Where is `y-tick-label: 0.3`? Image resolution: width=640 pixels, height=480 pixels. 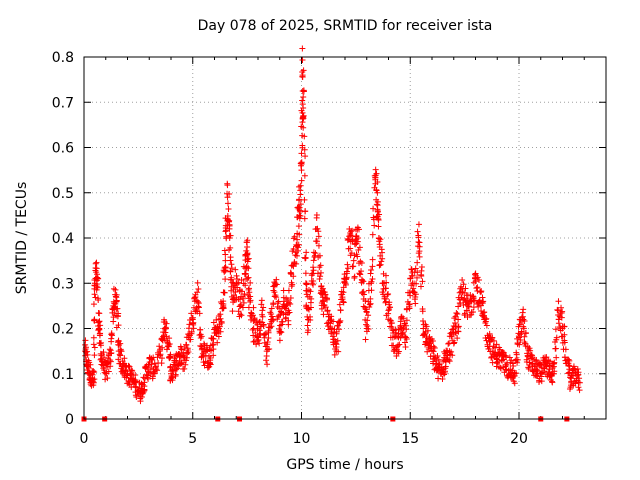 y-tick-label: 0.3 is located at coordinates (63, 284).